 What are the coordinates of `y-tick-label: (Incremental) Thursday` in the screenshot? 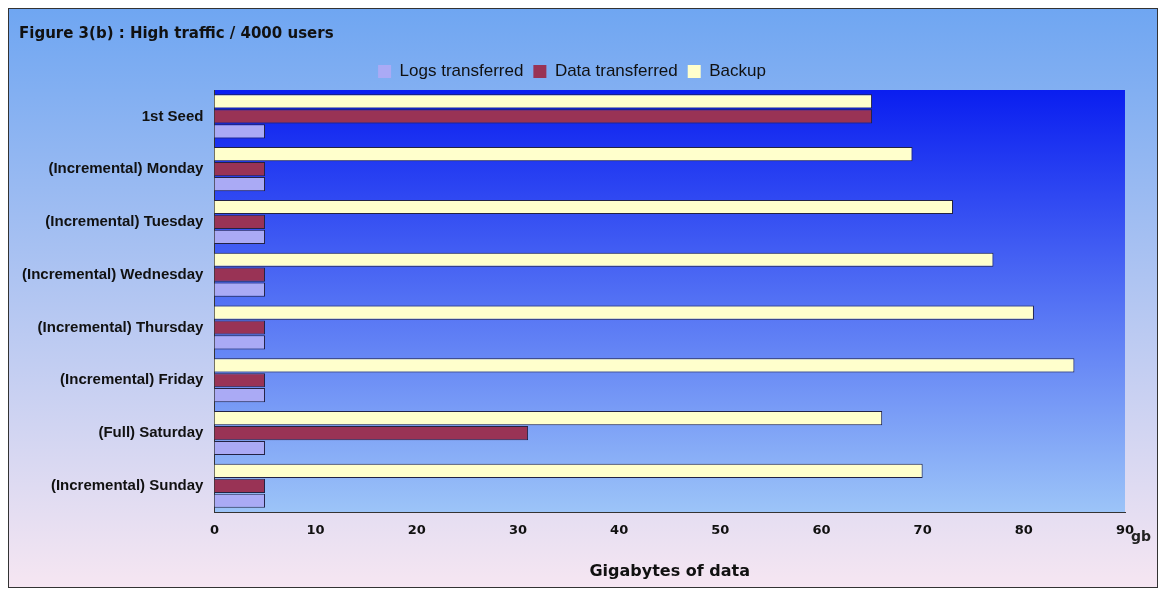 It's located at (121, 326).